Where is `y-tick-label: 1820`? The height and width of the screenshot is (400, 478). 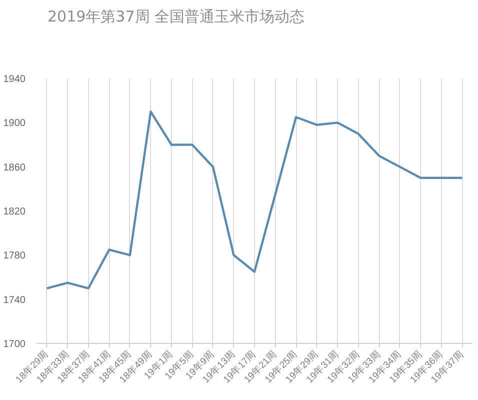 y-tick-label: 1820 is located at coordinates (14, 212).